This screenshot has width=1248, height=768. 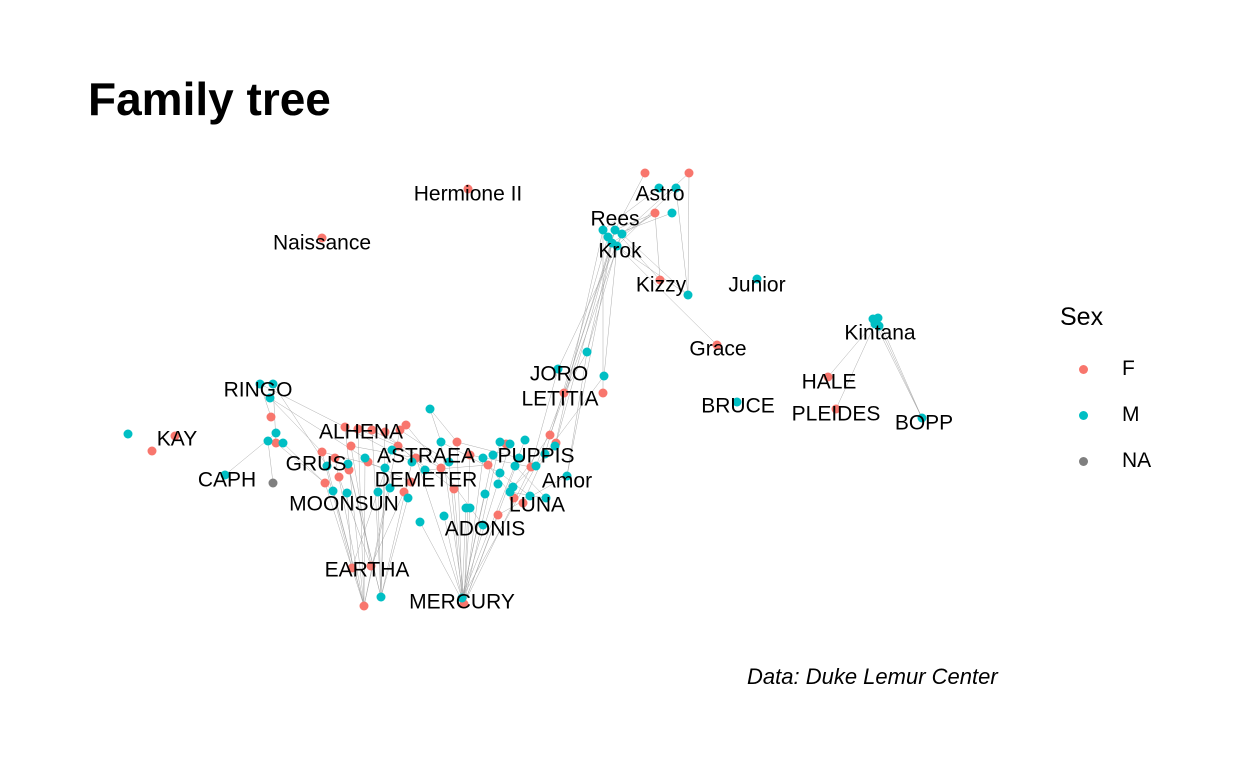 I want to click on node-label: BOPP, so click(x=924, y=423).